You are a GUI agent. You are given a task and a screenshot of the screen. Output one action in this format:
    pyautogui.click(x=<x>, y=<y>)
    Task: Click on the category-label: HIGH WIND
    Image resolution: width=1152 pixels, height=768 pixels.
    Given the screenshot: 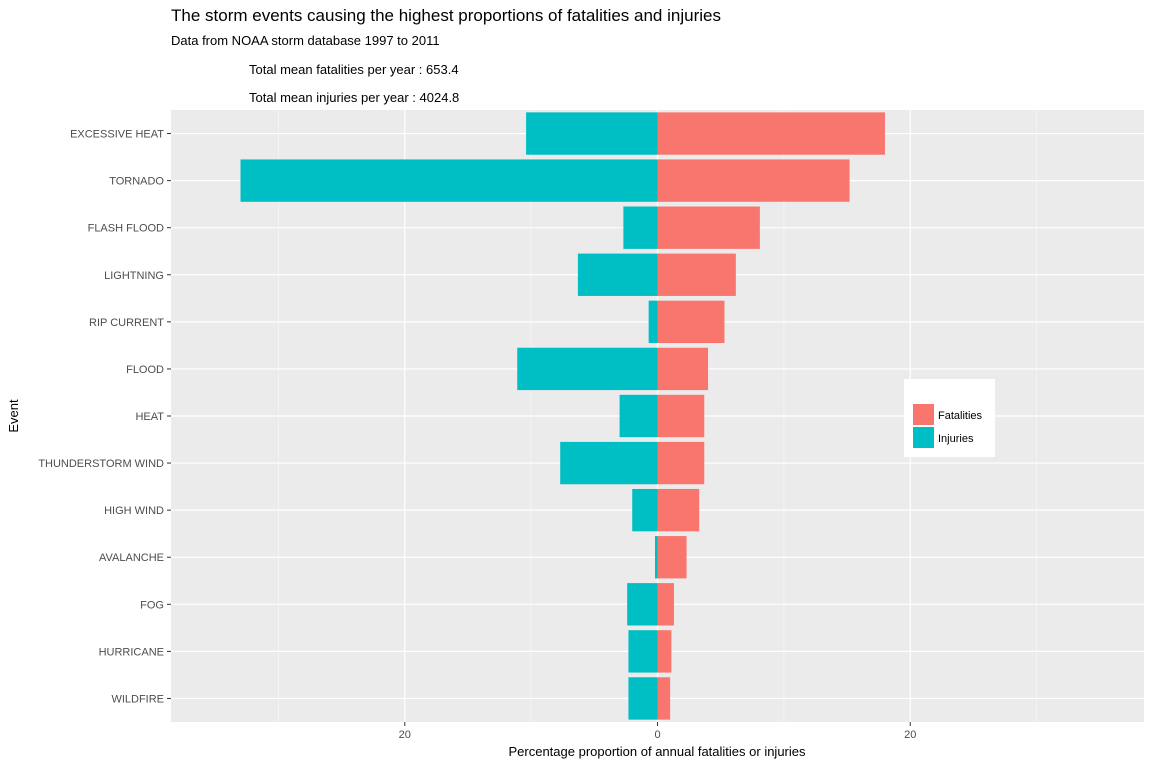 What is the action you would take?
    pyautogui.click(x=134, y=511)
    